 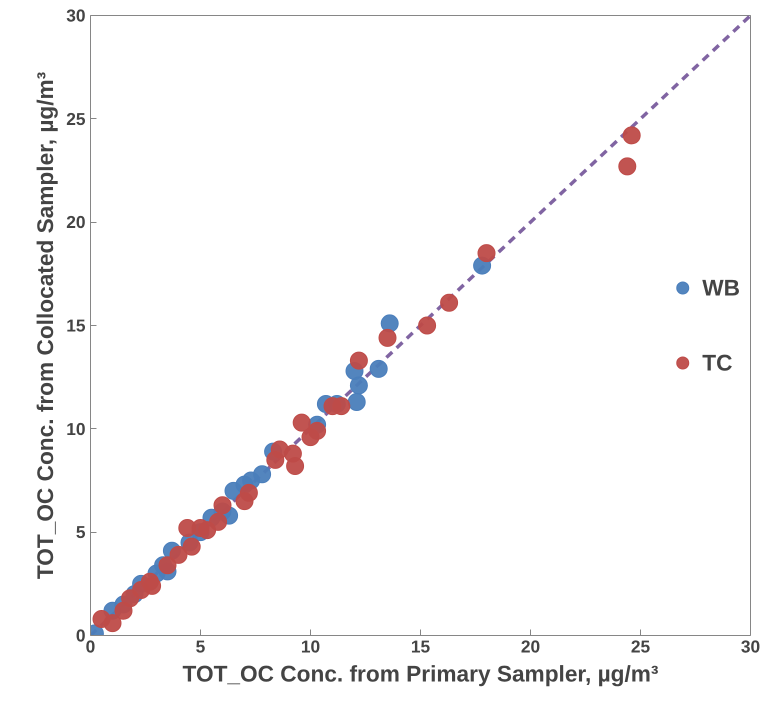 I want to click on y-tick-label: 25, so click(x=76, y=118).